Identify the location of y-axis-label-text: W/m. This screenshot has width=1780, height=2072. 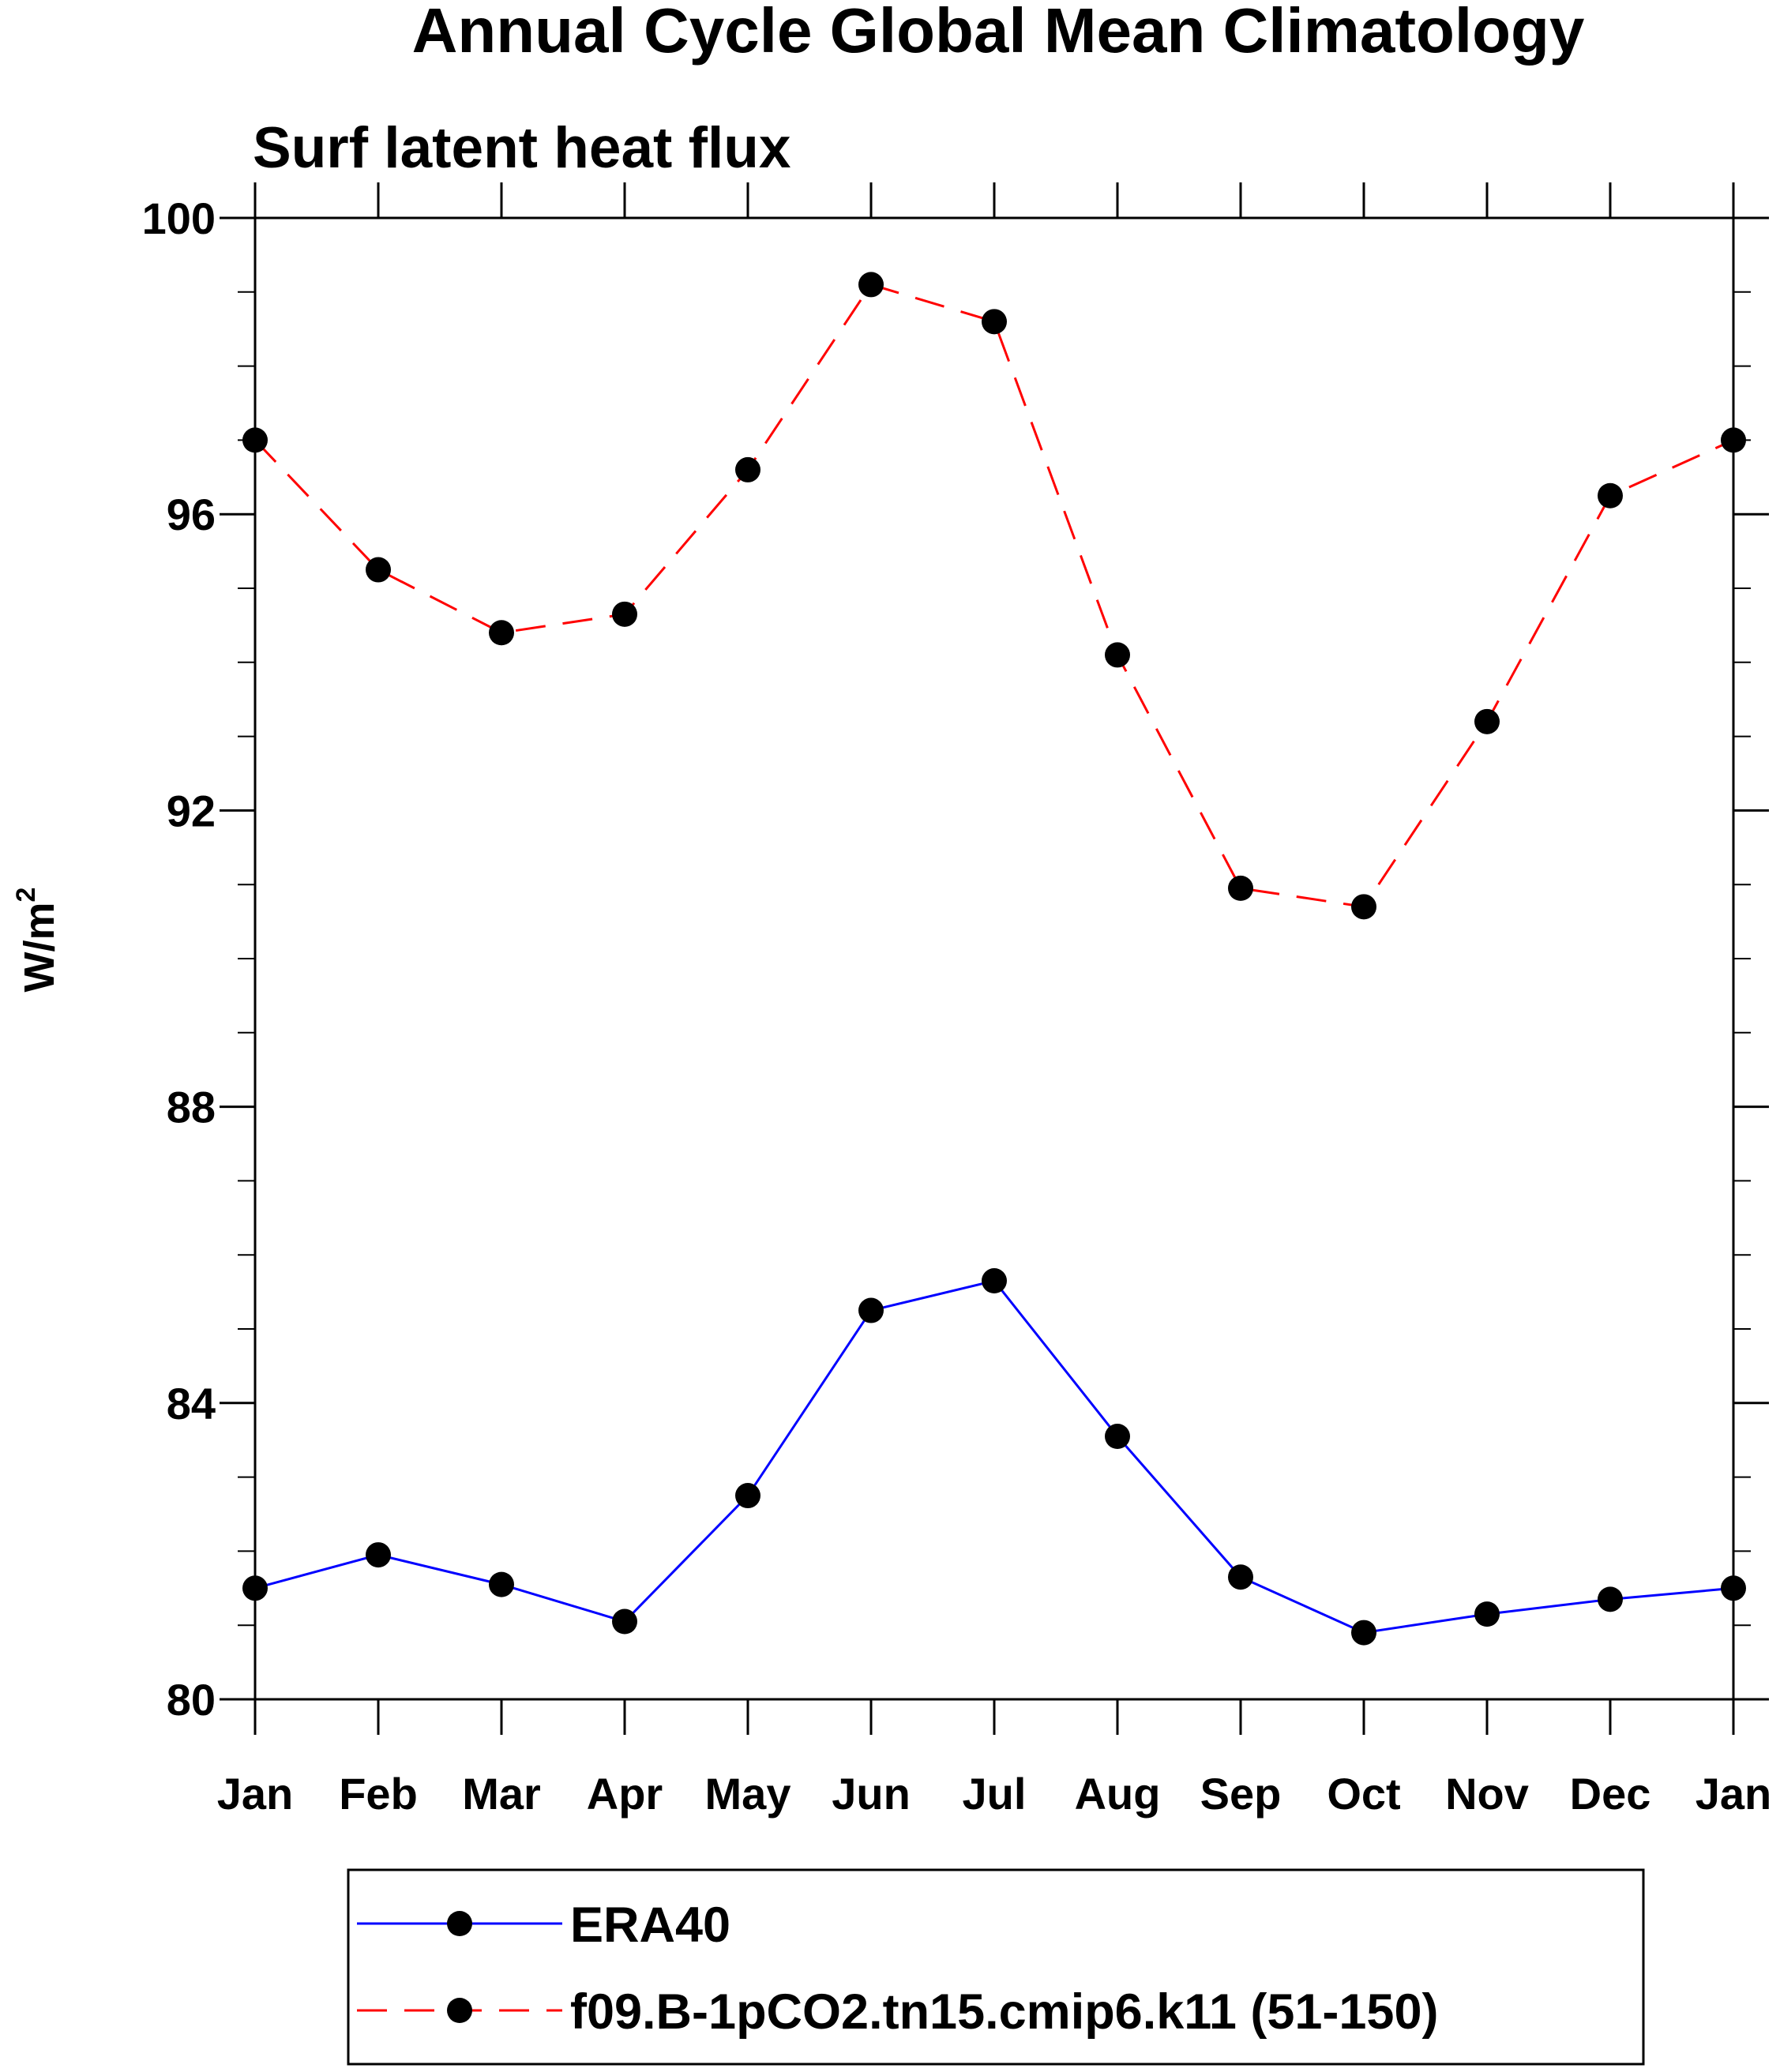
(39, 947).